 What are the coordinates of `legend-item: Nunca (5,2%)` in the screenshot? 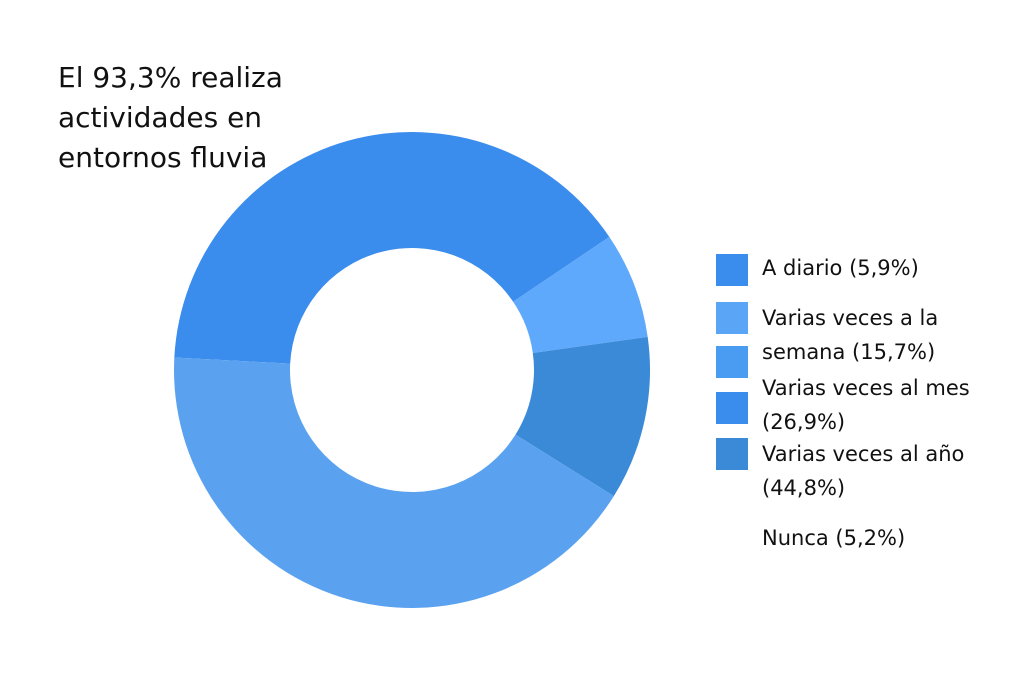 It's located at (866, 557).